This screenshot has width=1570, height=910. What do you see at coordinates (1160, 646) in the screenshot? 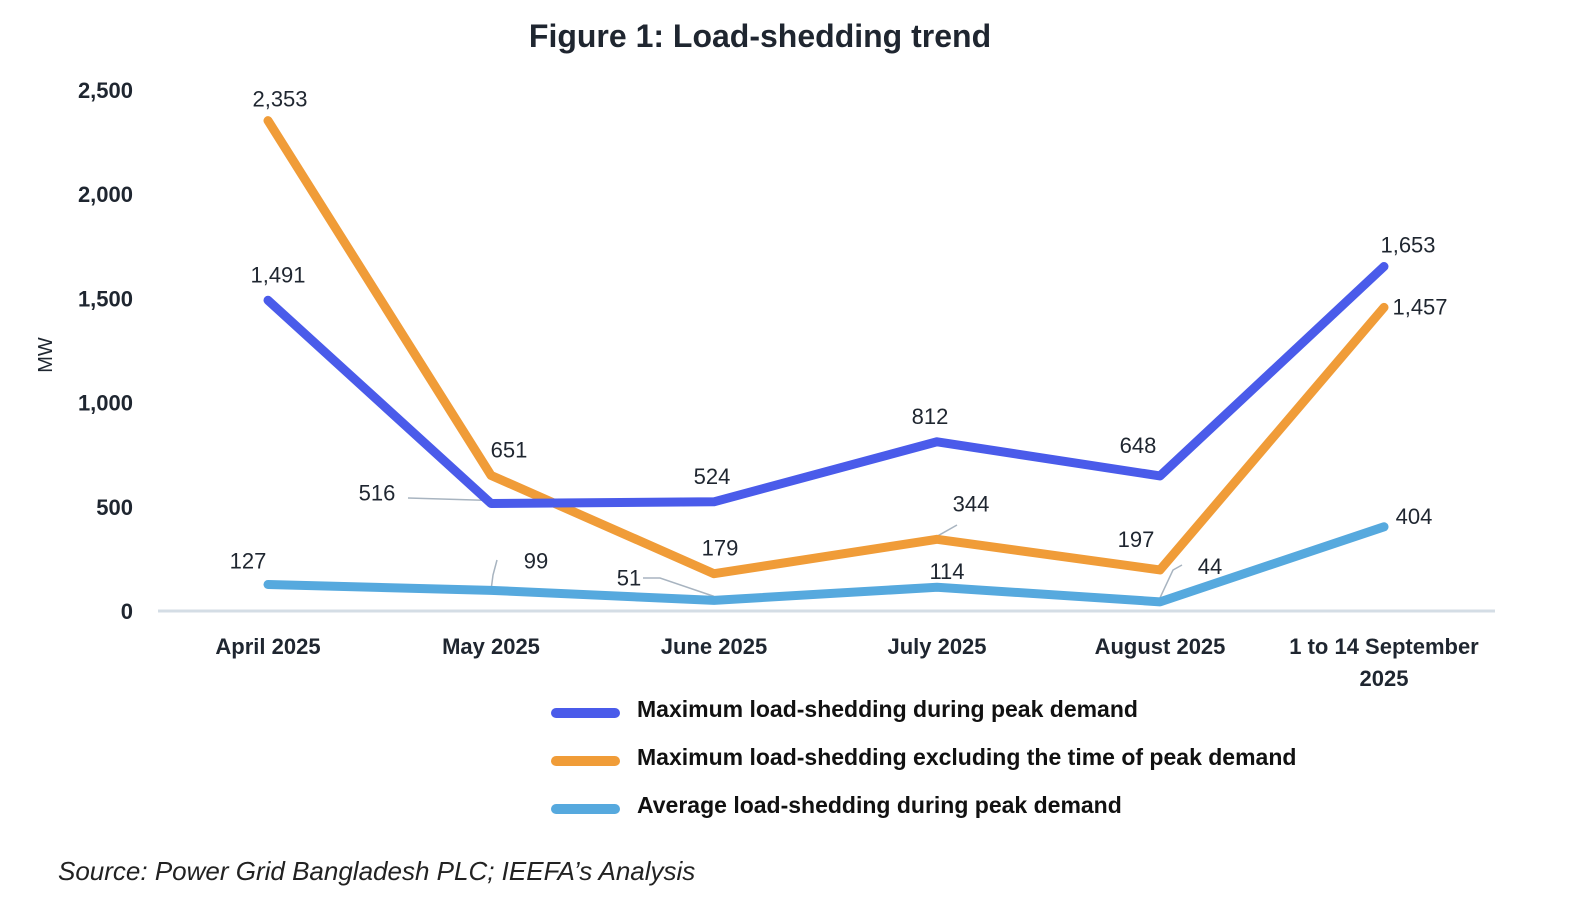
I see `x-tick-label: August 2025` at bounding box center [1160, 646].